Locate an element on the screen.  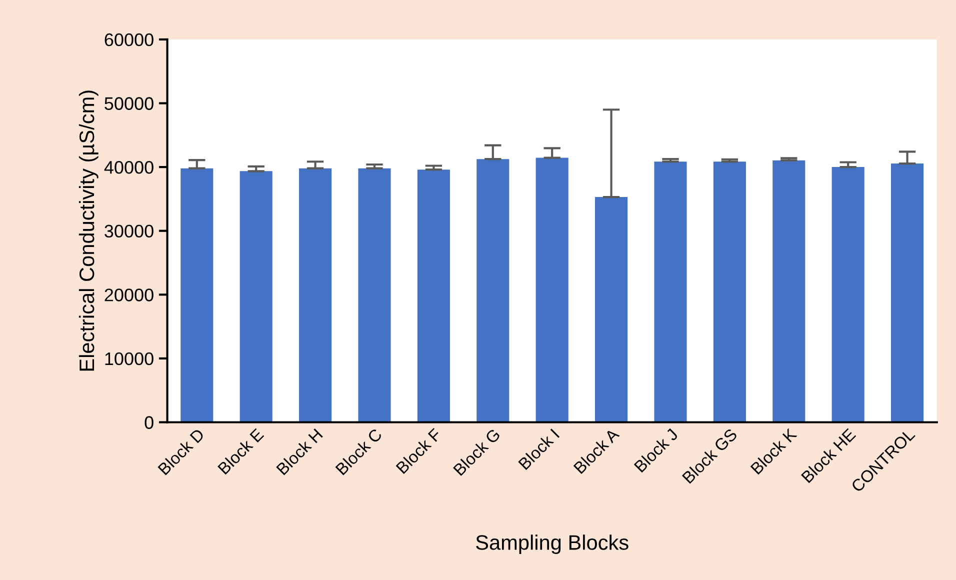
y-tick-label: 50000 is located at coordinates (129, 103).